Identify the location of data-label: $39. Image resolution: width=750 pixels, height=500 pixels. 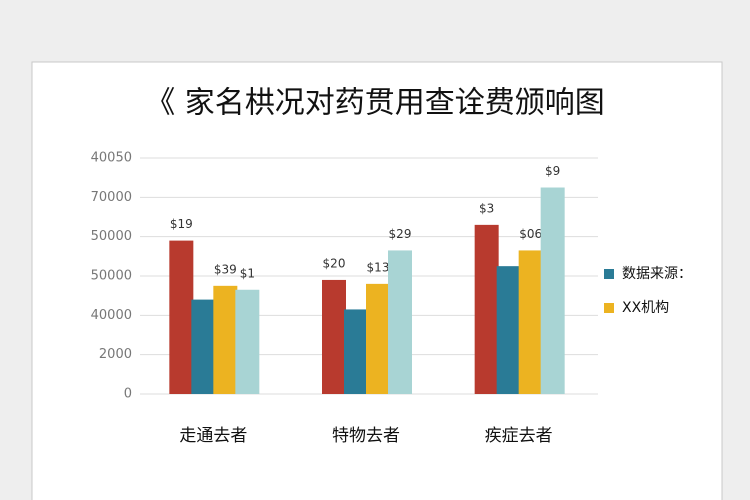
(225, 269).